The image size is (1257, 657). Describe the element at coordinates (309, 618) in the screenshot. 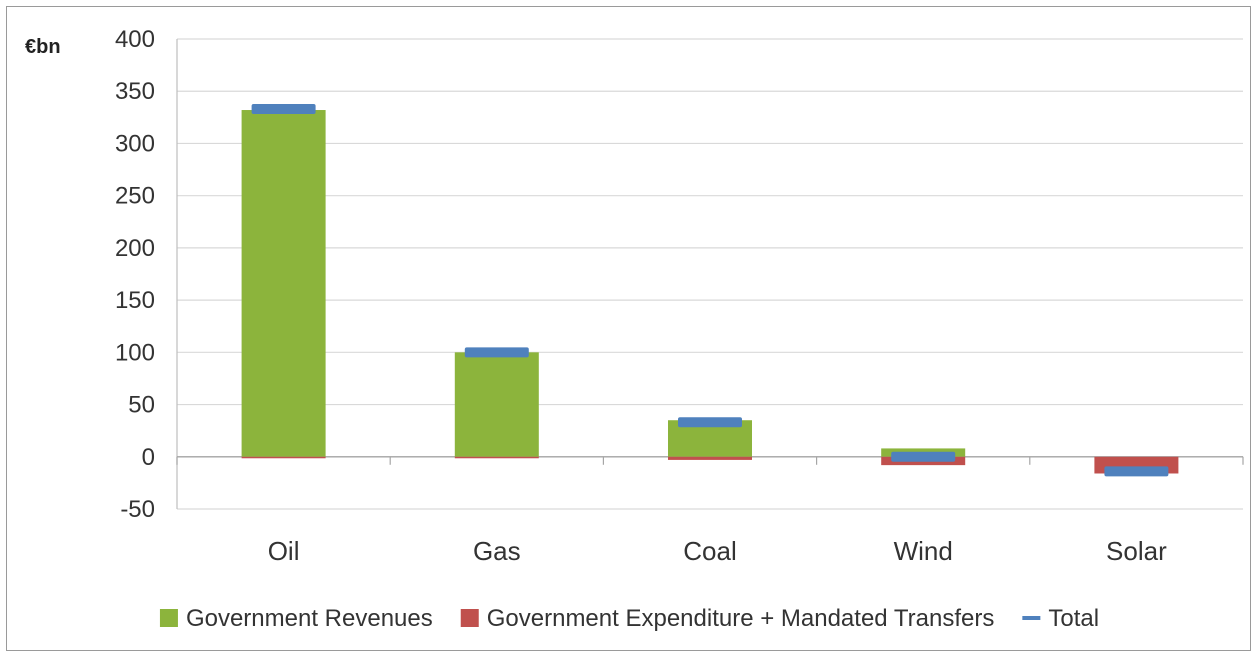

I see `legend-label: Government Revenues` at that location.